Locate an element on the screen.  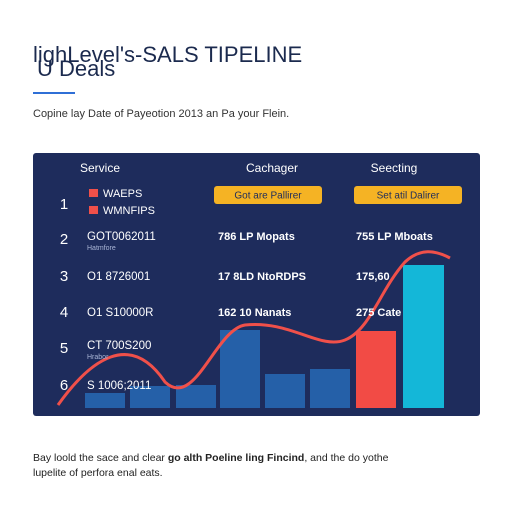
row-number: 5 is located at coordinates (64, 348).